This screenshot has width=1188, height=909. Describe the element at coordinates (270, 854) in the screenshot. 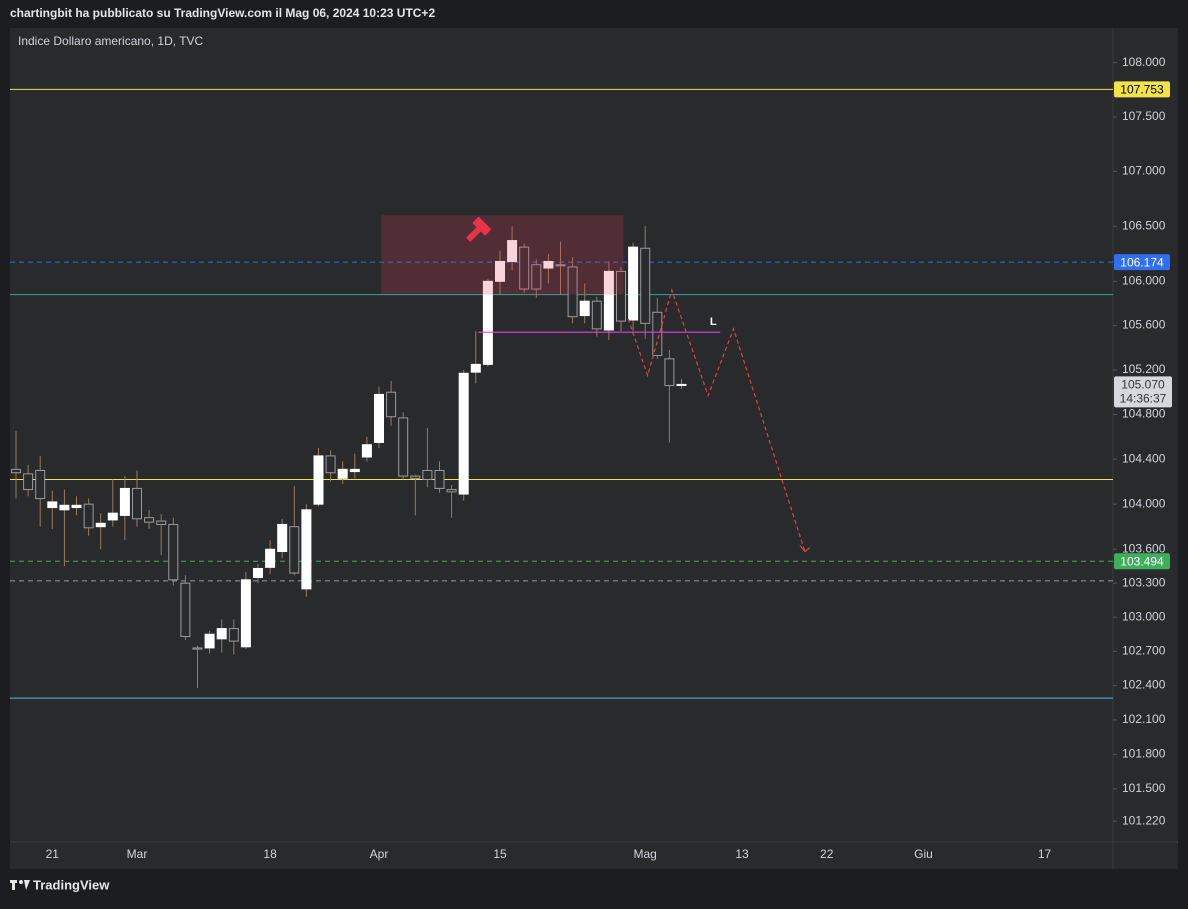

I see `x-tick-label: 18` at that location.